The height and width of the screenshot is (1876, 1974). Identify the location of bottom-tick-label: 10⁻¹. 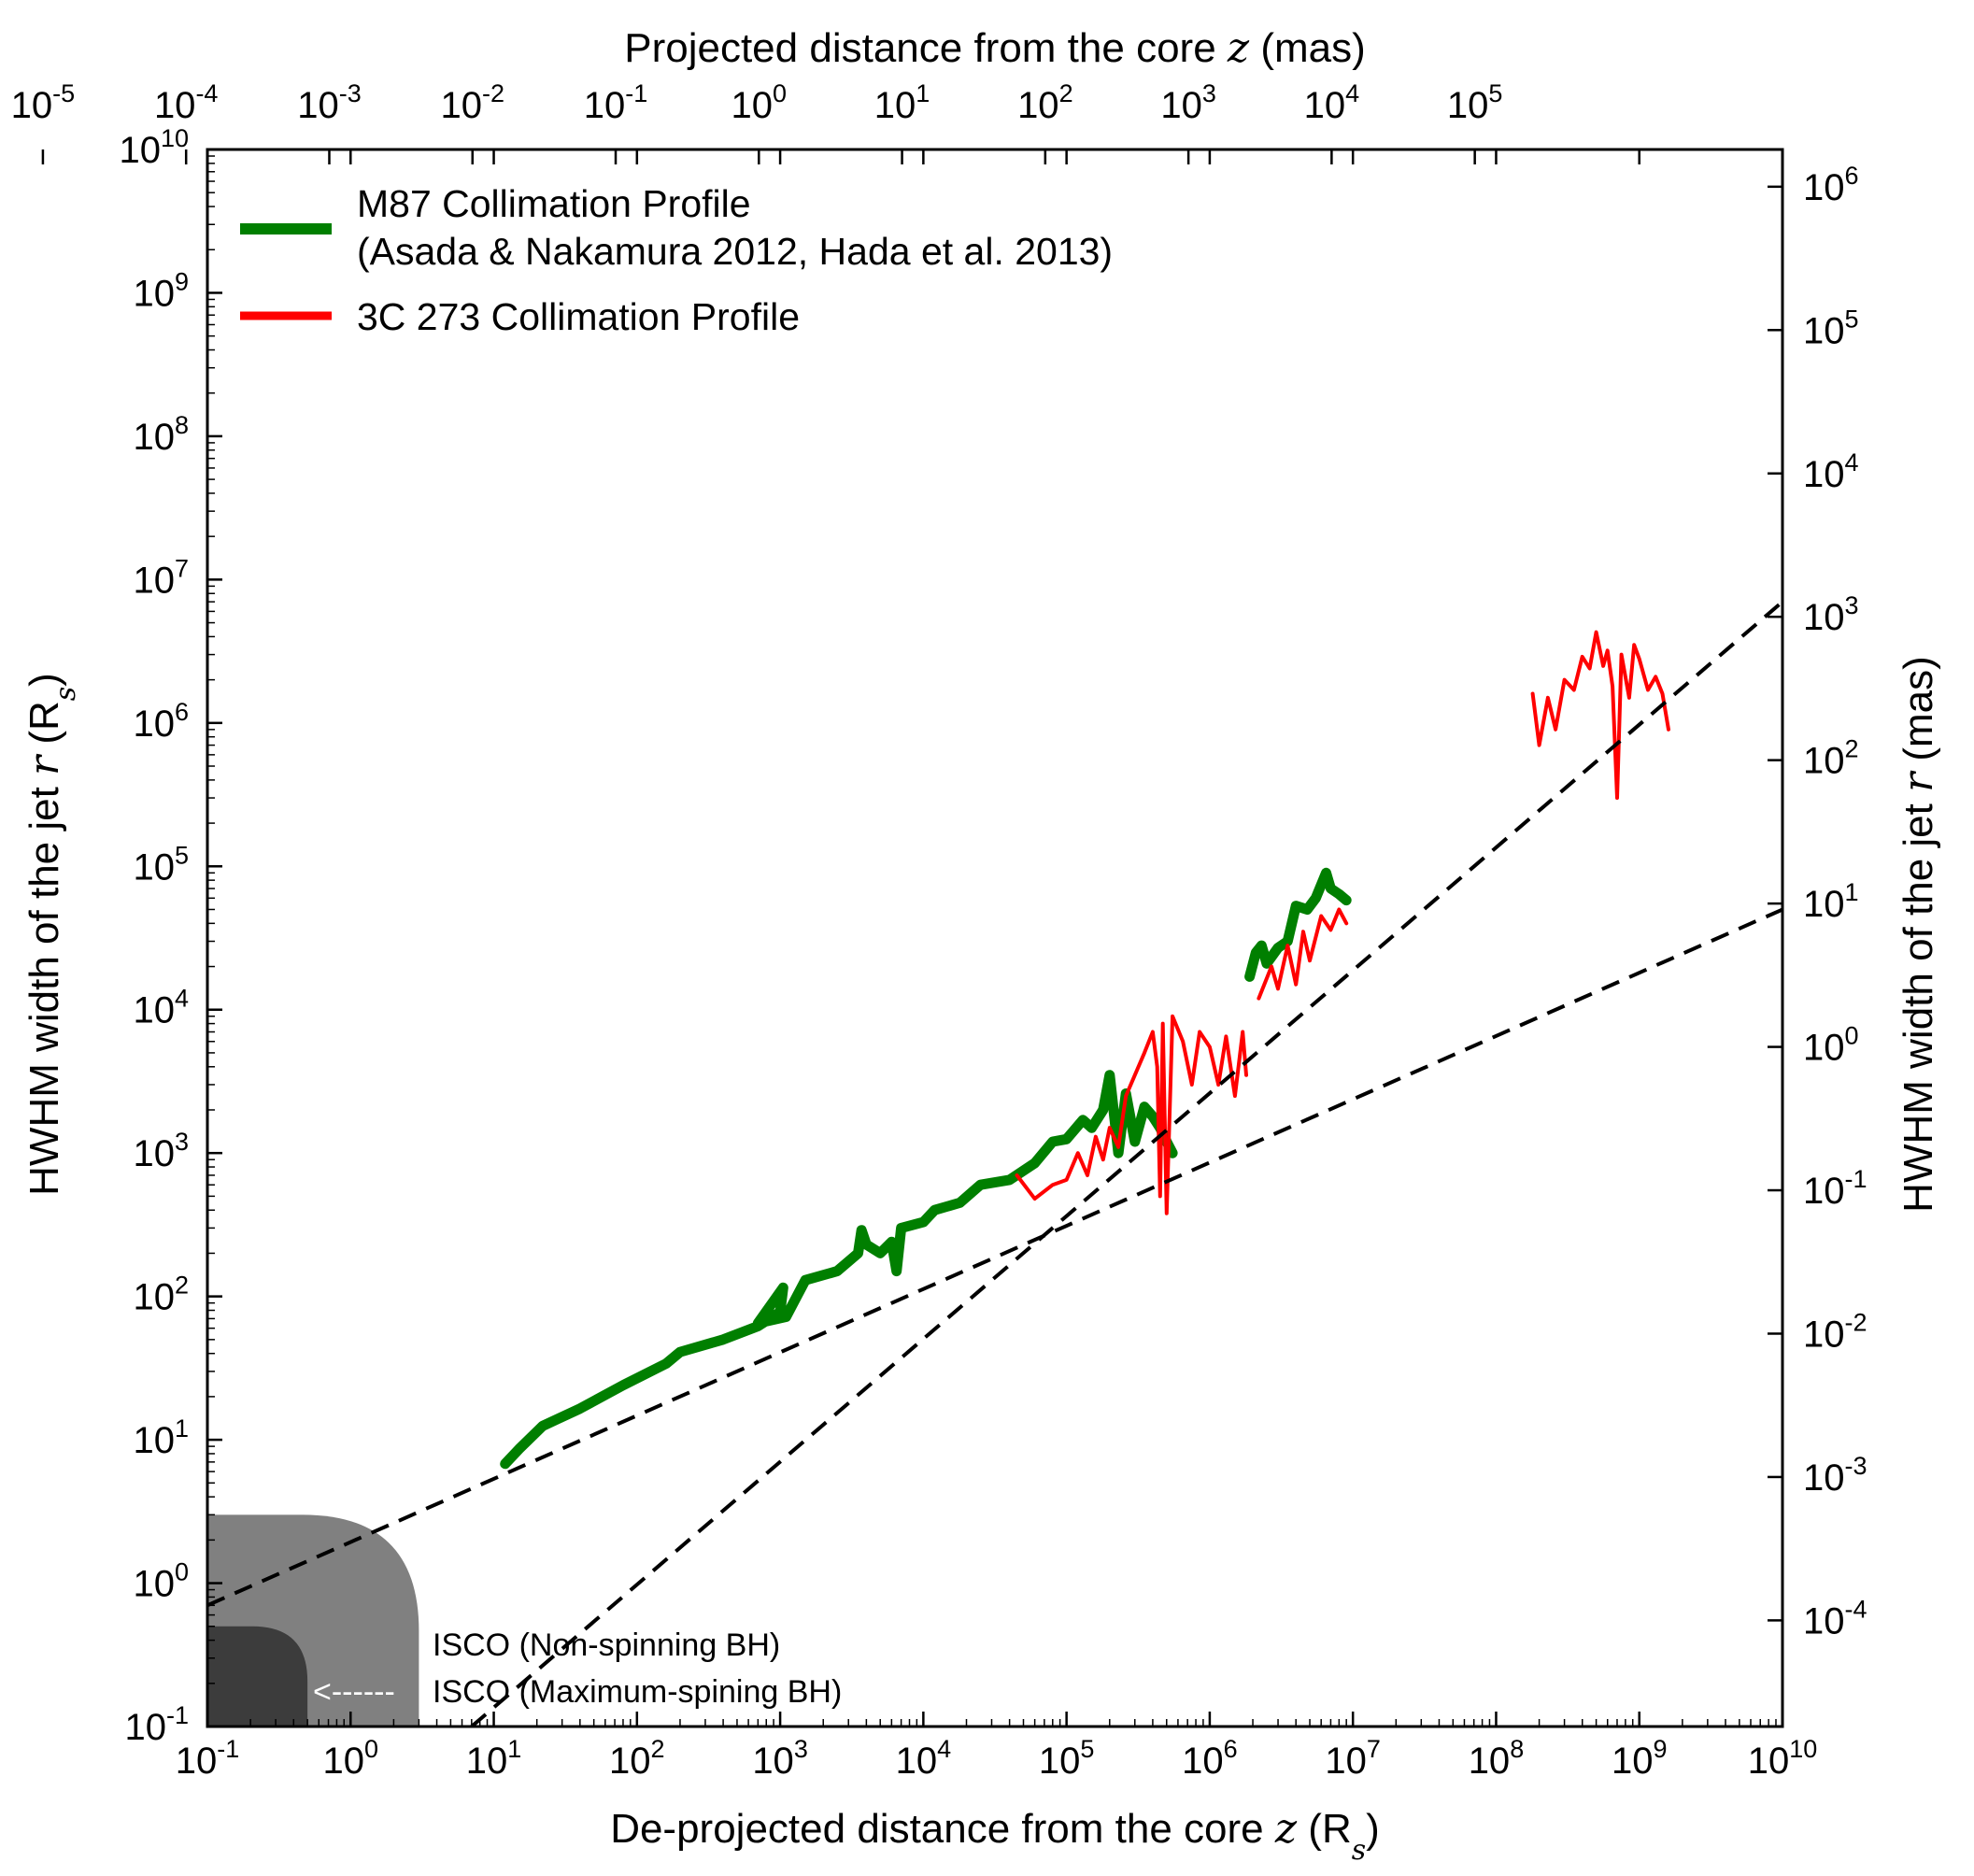
(208, 1758).